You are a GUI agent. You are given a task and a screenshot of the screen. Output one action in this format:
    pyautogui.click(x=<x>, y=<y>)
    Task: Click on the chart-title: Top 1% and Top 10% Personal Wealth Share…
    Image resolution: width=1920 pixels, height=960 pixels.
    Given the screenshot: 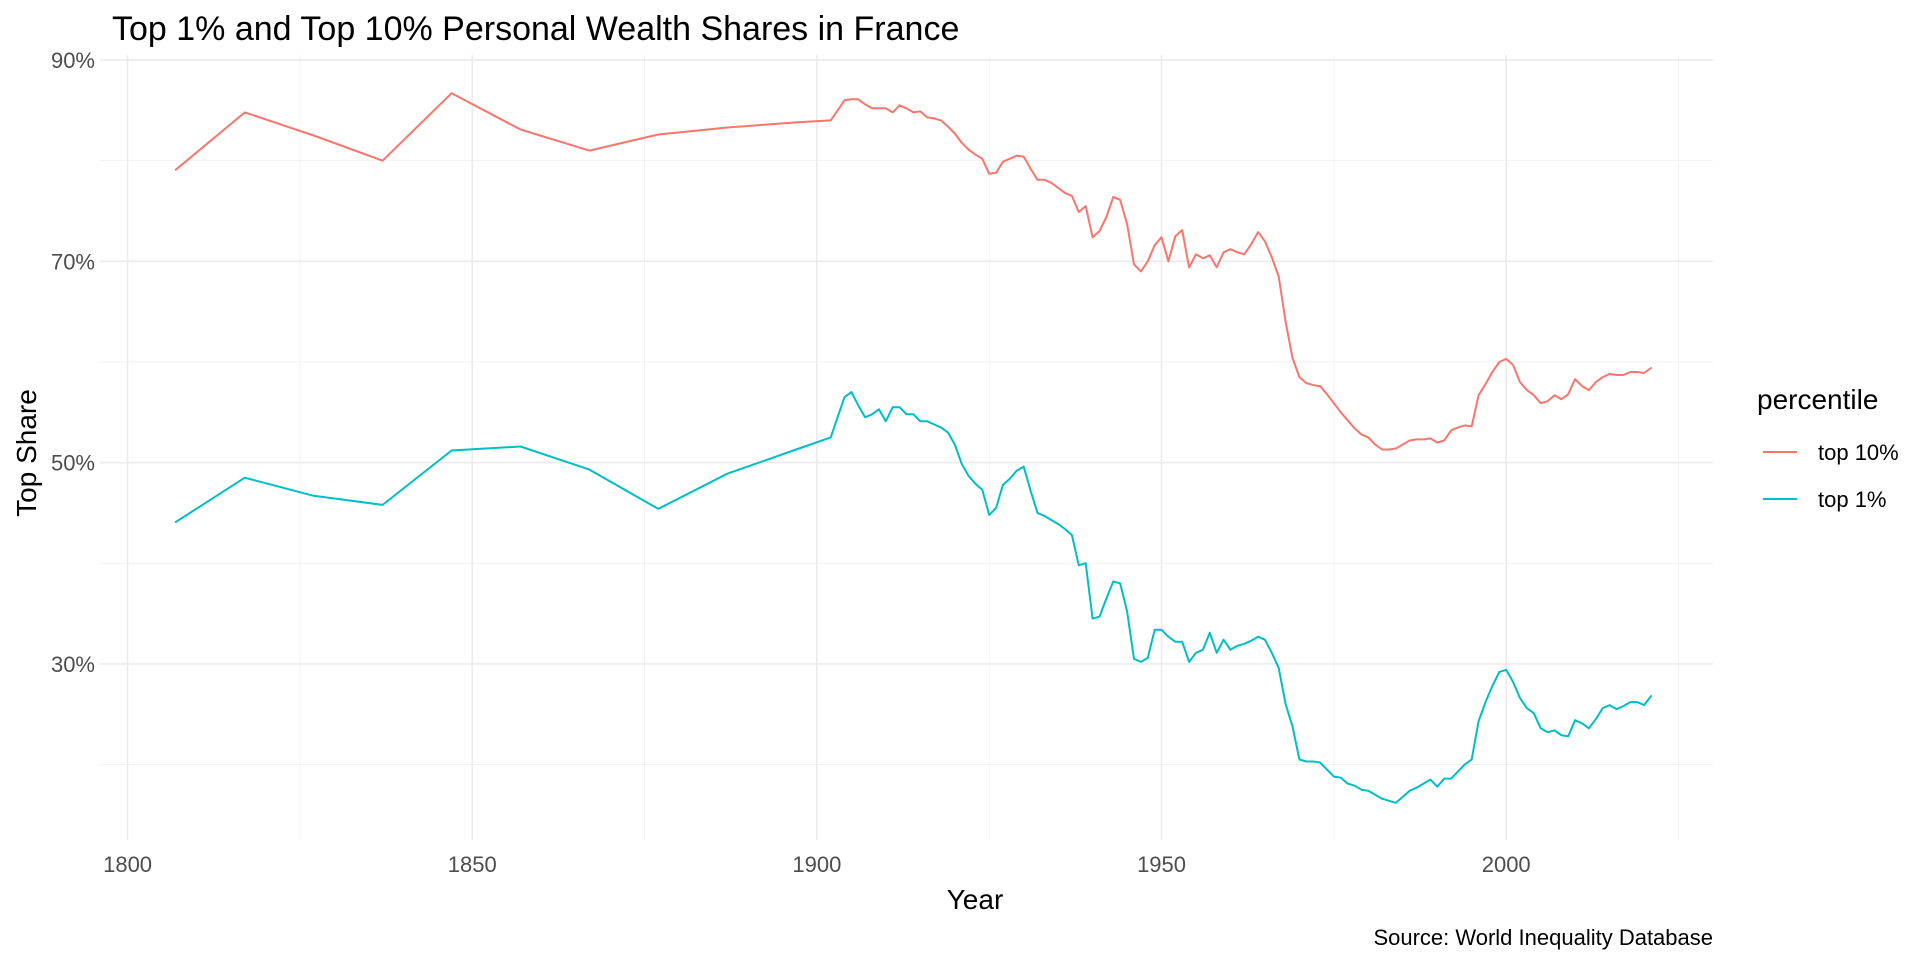 What is the action you would take?
    pyautogui.click(x=535, y=29)
    